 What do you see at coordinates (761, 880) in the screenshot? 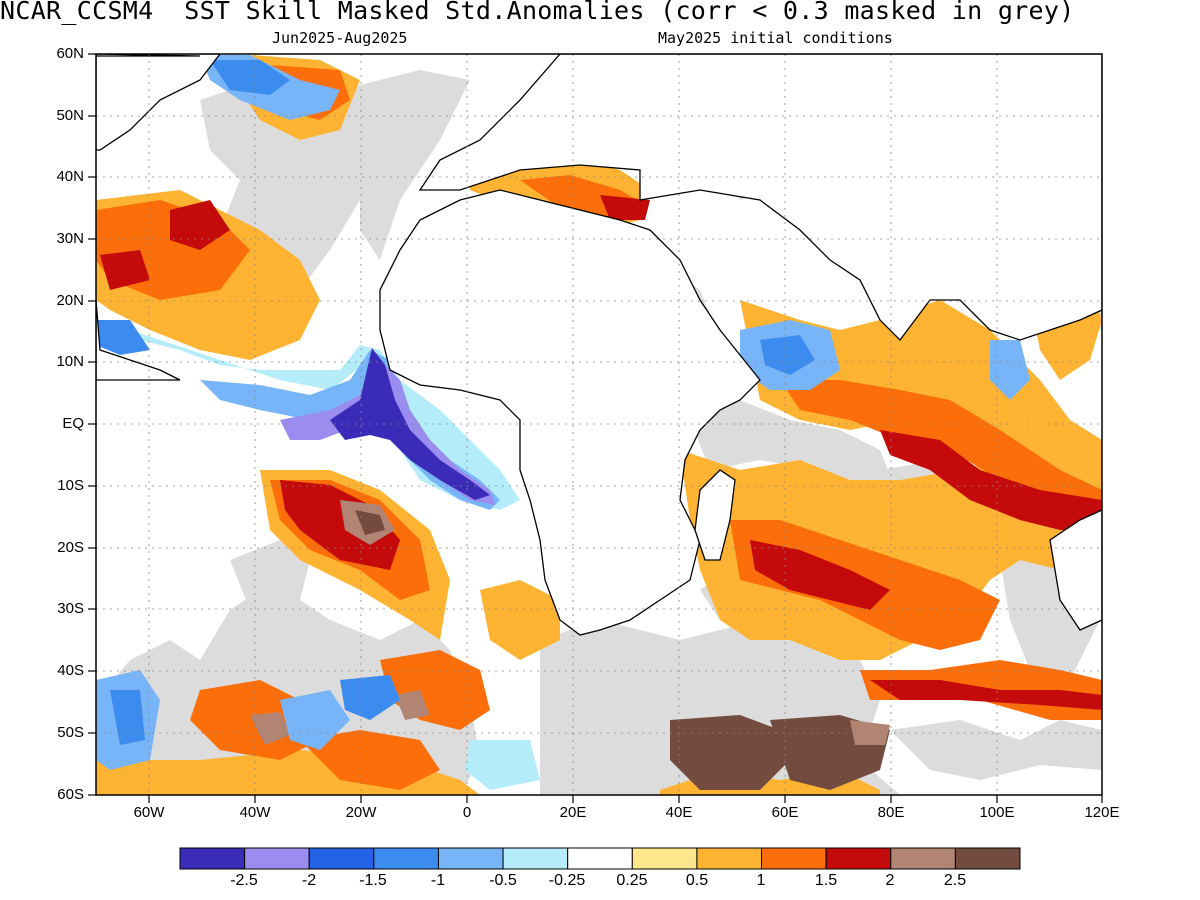
I see `colorbar-label: 1` at bounding box center [761, 880].